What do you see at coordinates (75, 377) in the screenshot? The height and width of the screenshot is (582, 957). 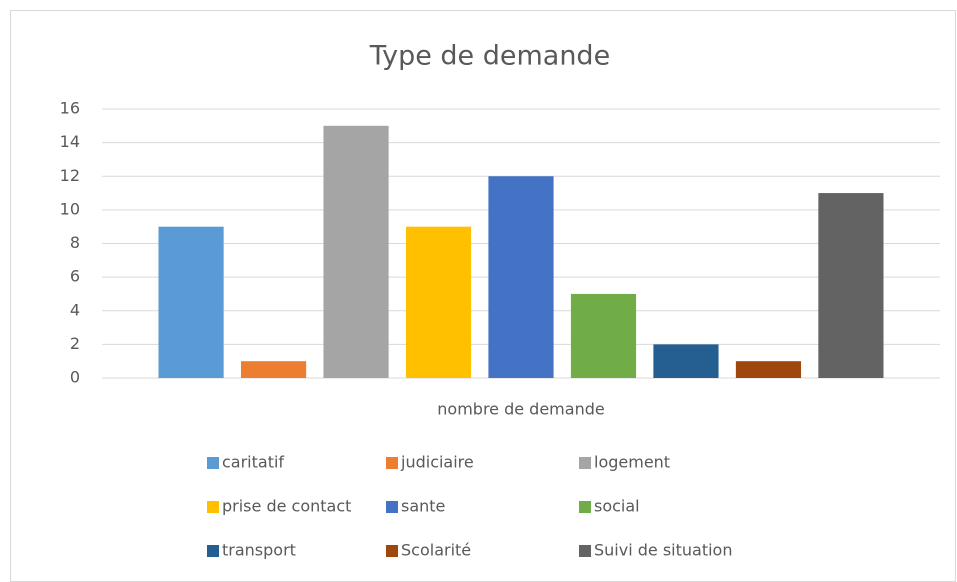 I see `y-tick-label: 0` at bounding box center [75, 377].